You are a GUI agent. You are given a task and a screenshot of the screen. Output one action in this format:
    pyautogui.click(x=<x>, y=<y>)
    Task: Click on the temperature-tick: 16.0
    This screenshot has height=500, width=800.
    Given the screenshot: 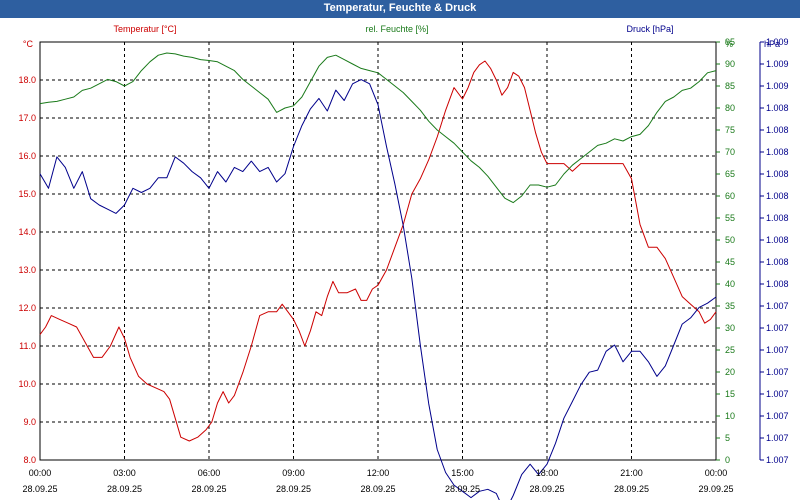 What is the action you would take?
    pyautogui.click(x=27, y=156)
    